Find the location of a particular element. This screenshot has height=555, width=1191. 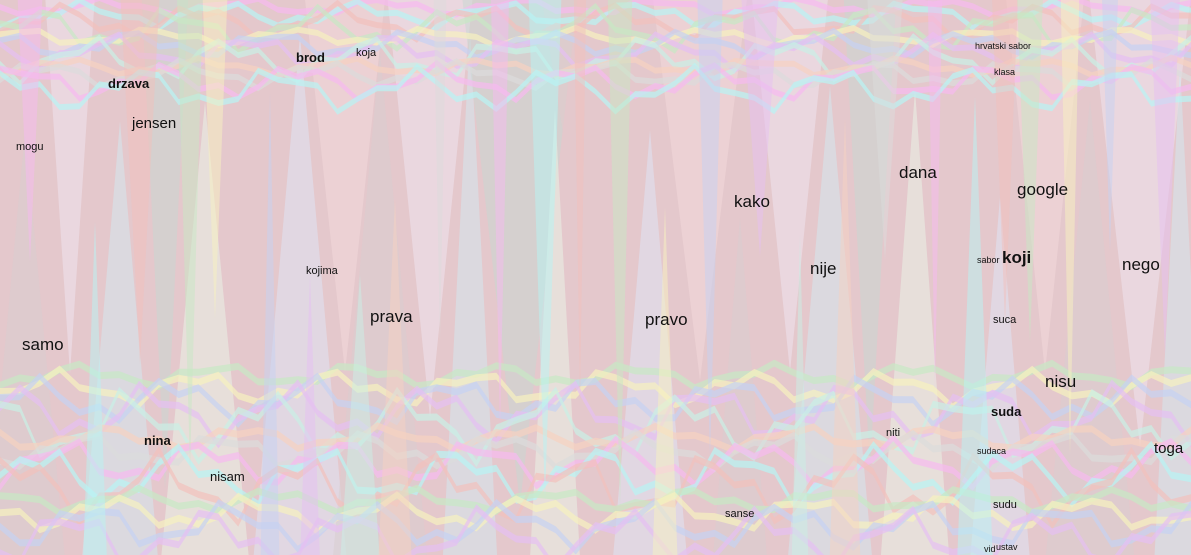

stream-label-vid: vid is located at coordinates (990, 549).